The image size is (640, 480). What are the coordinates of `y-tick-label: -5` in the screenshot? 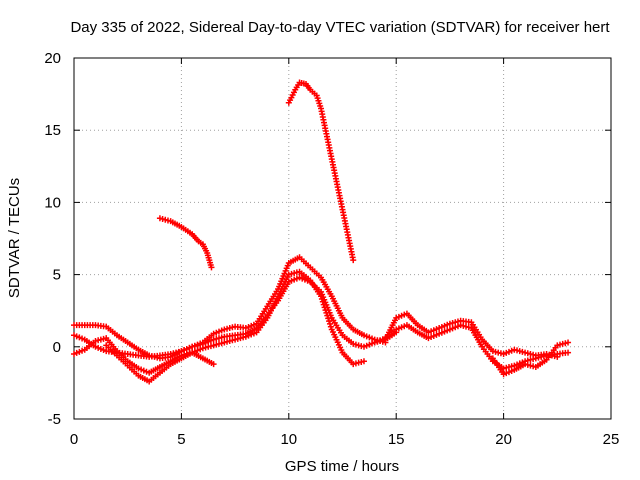 It's located at (54, 419).